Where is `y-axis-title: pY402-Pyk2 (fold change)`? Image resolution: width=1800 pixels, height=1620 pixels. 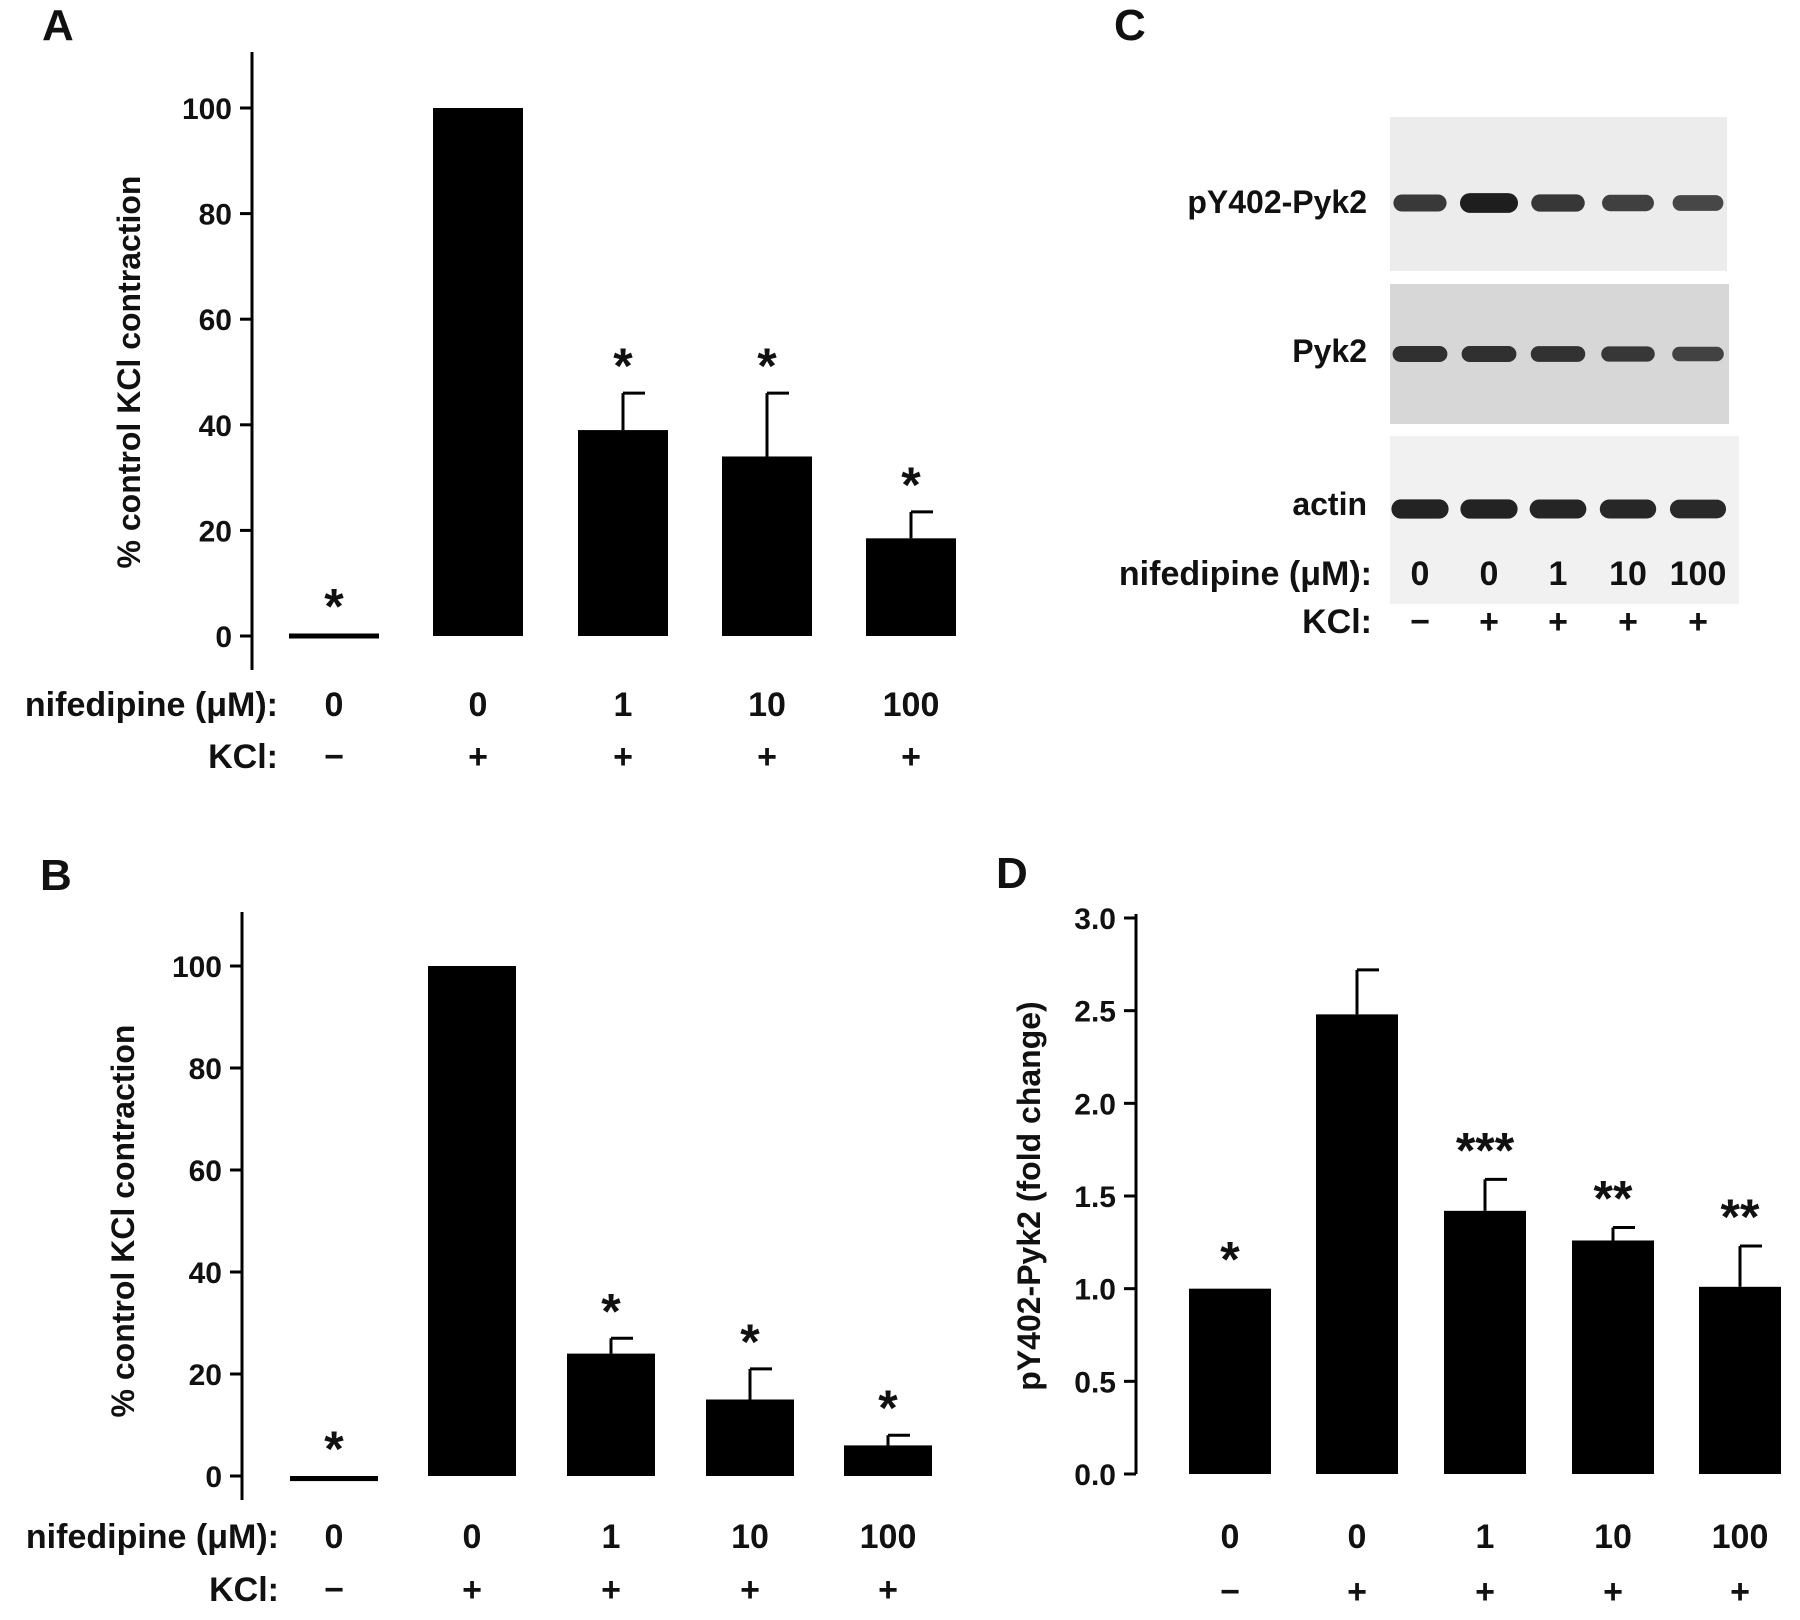
y-axis-title: pY402-Pyk2 (fold change) is located at coordinates (1029, 1195).